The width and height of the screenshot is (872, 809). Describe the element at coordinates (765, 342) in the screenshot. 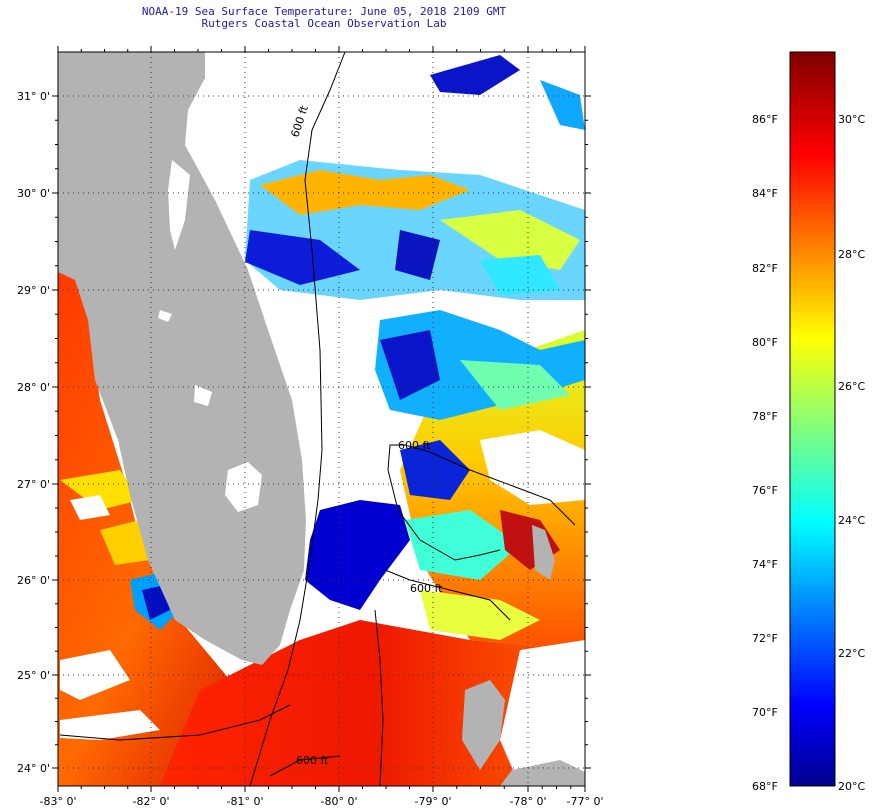

I see `colorbar-f-label: 80°F` at that location.